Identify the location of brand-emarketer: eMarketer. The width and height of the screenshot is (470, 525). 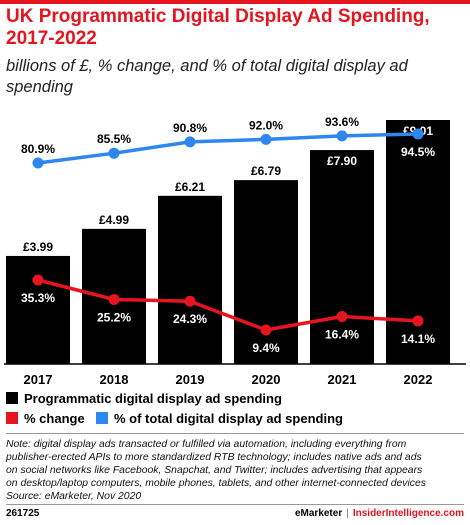
(318, 513).